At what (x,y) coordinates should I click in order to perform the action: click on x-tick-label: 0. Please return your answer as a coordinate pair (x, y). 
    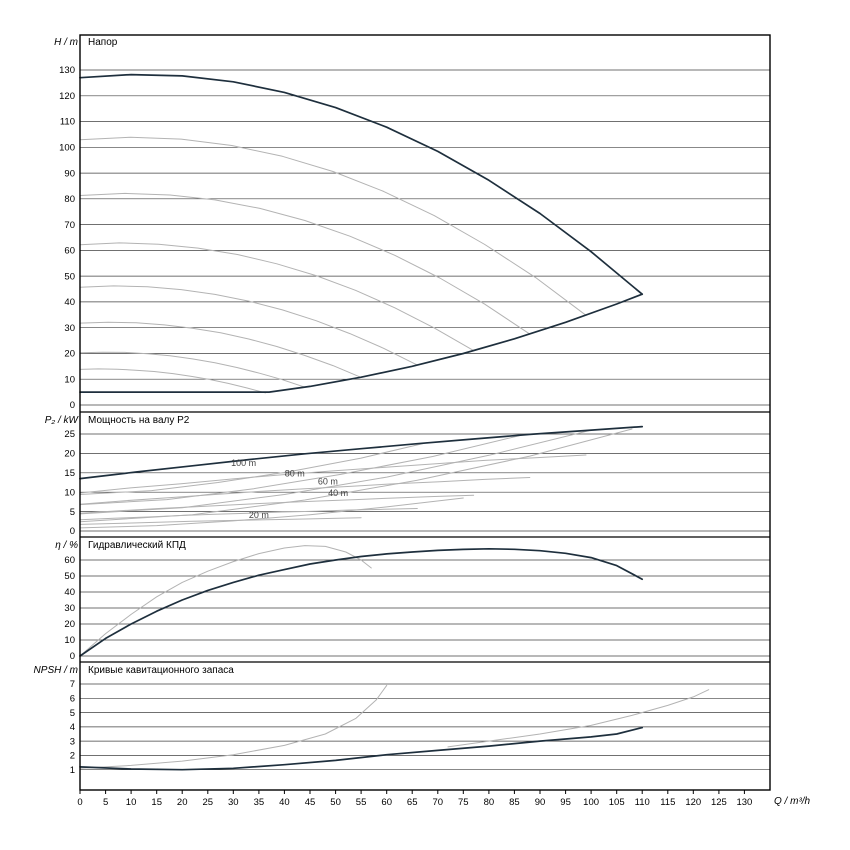
    Looking at the image, I should click on (79, 802).